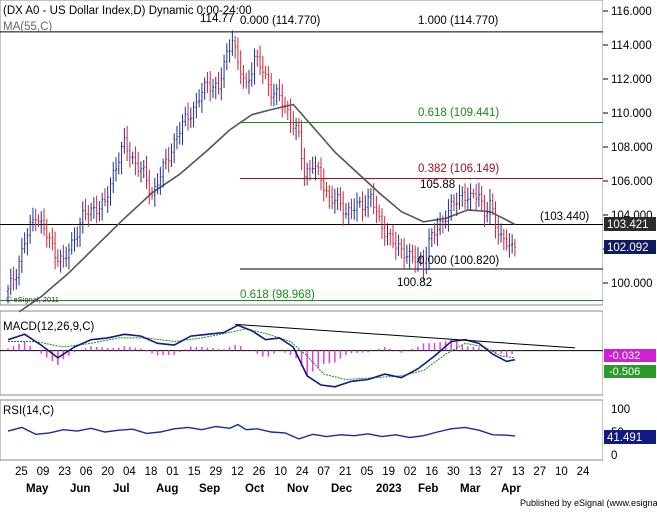 The image size is (657, 515). I want to click on x-tick-label: 25, so click(21, 472).